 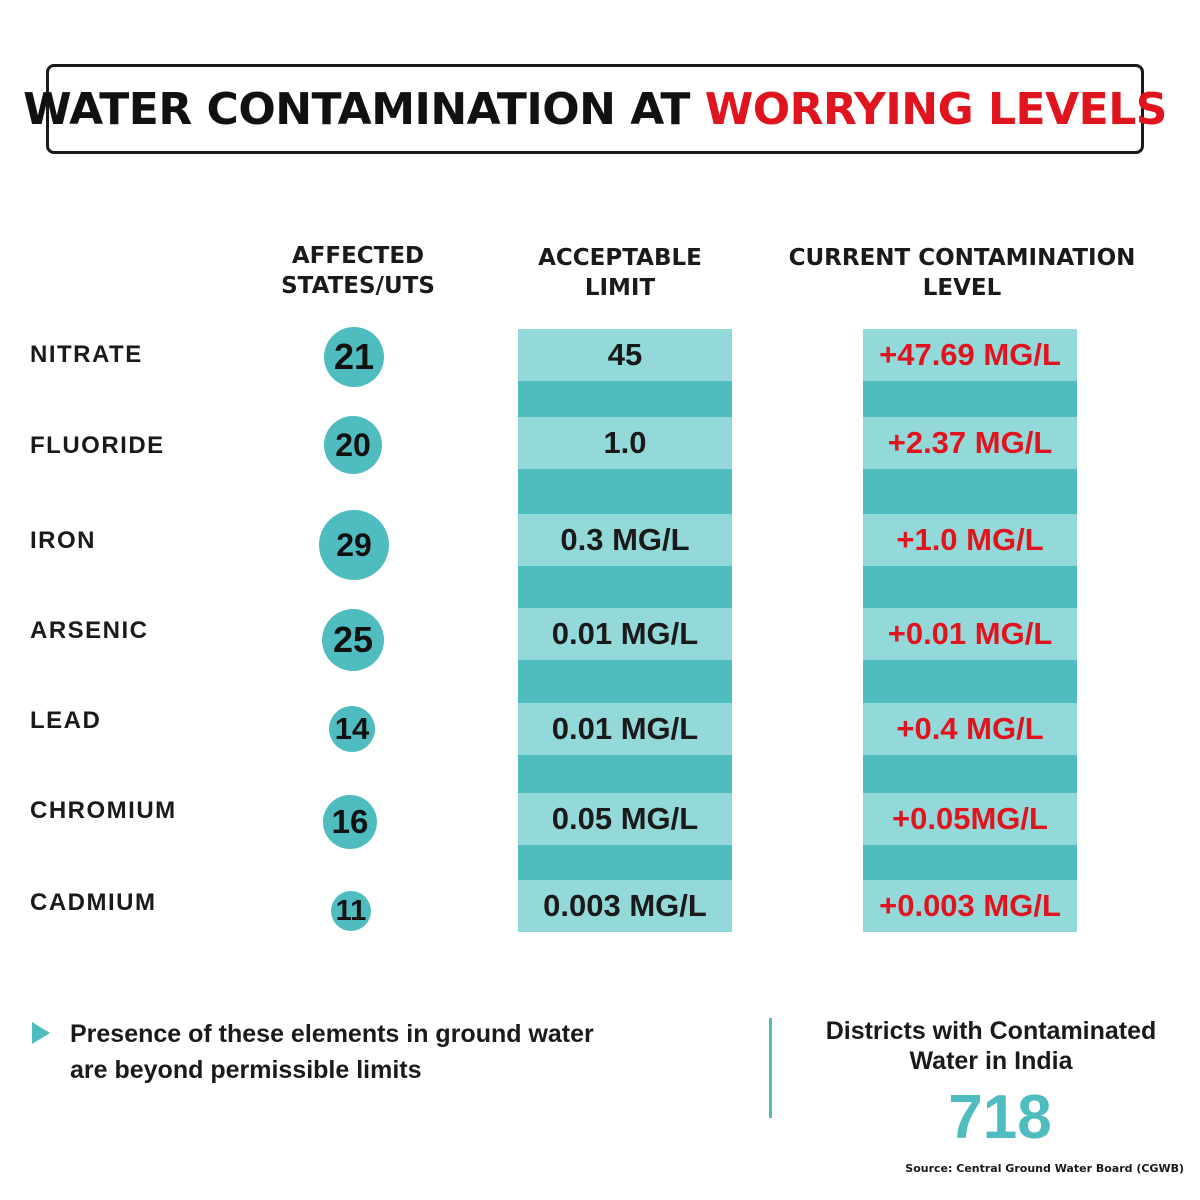 I want to click on element-name: NITRATE, so click(x=86, y=354).